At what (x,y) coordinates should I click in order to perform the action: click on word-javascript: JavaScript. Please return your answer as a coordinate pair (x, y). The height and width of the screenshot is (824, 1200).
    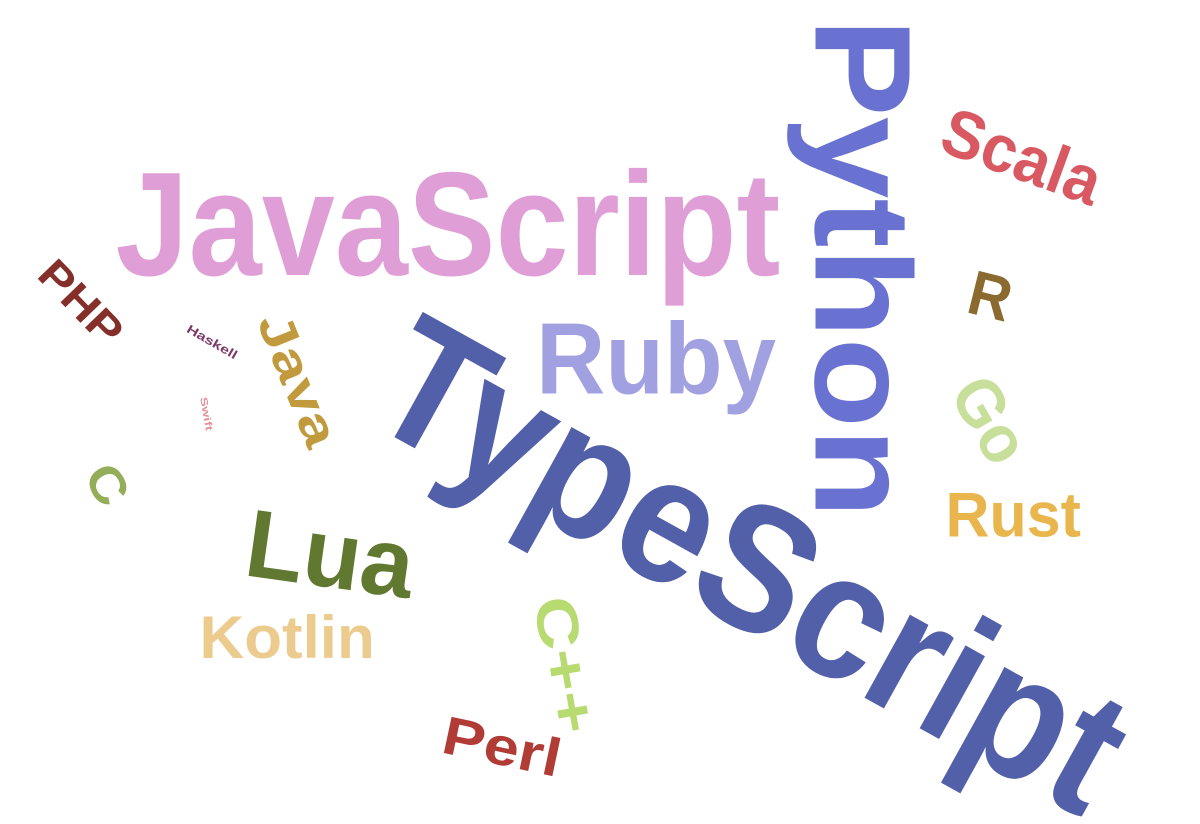
    Looking at the image, I should click on (448, 224).